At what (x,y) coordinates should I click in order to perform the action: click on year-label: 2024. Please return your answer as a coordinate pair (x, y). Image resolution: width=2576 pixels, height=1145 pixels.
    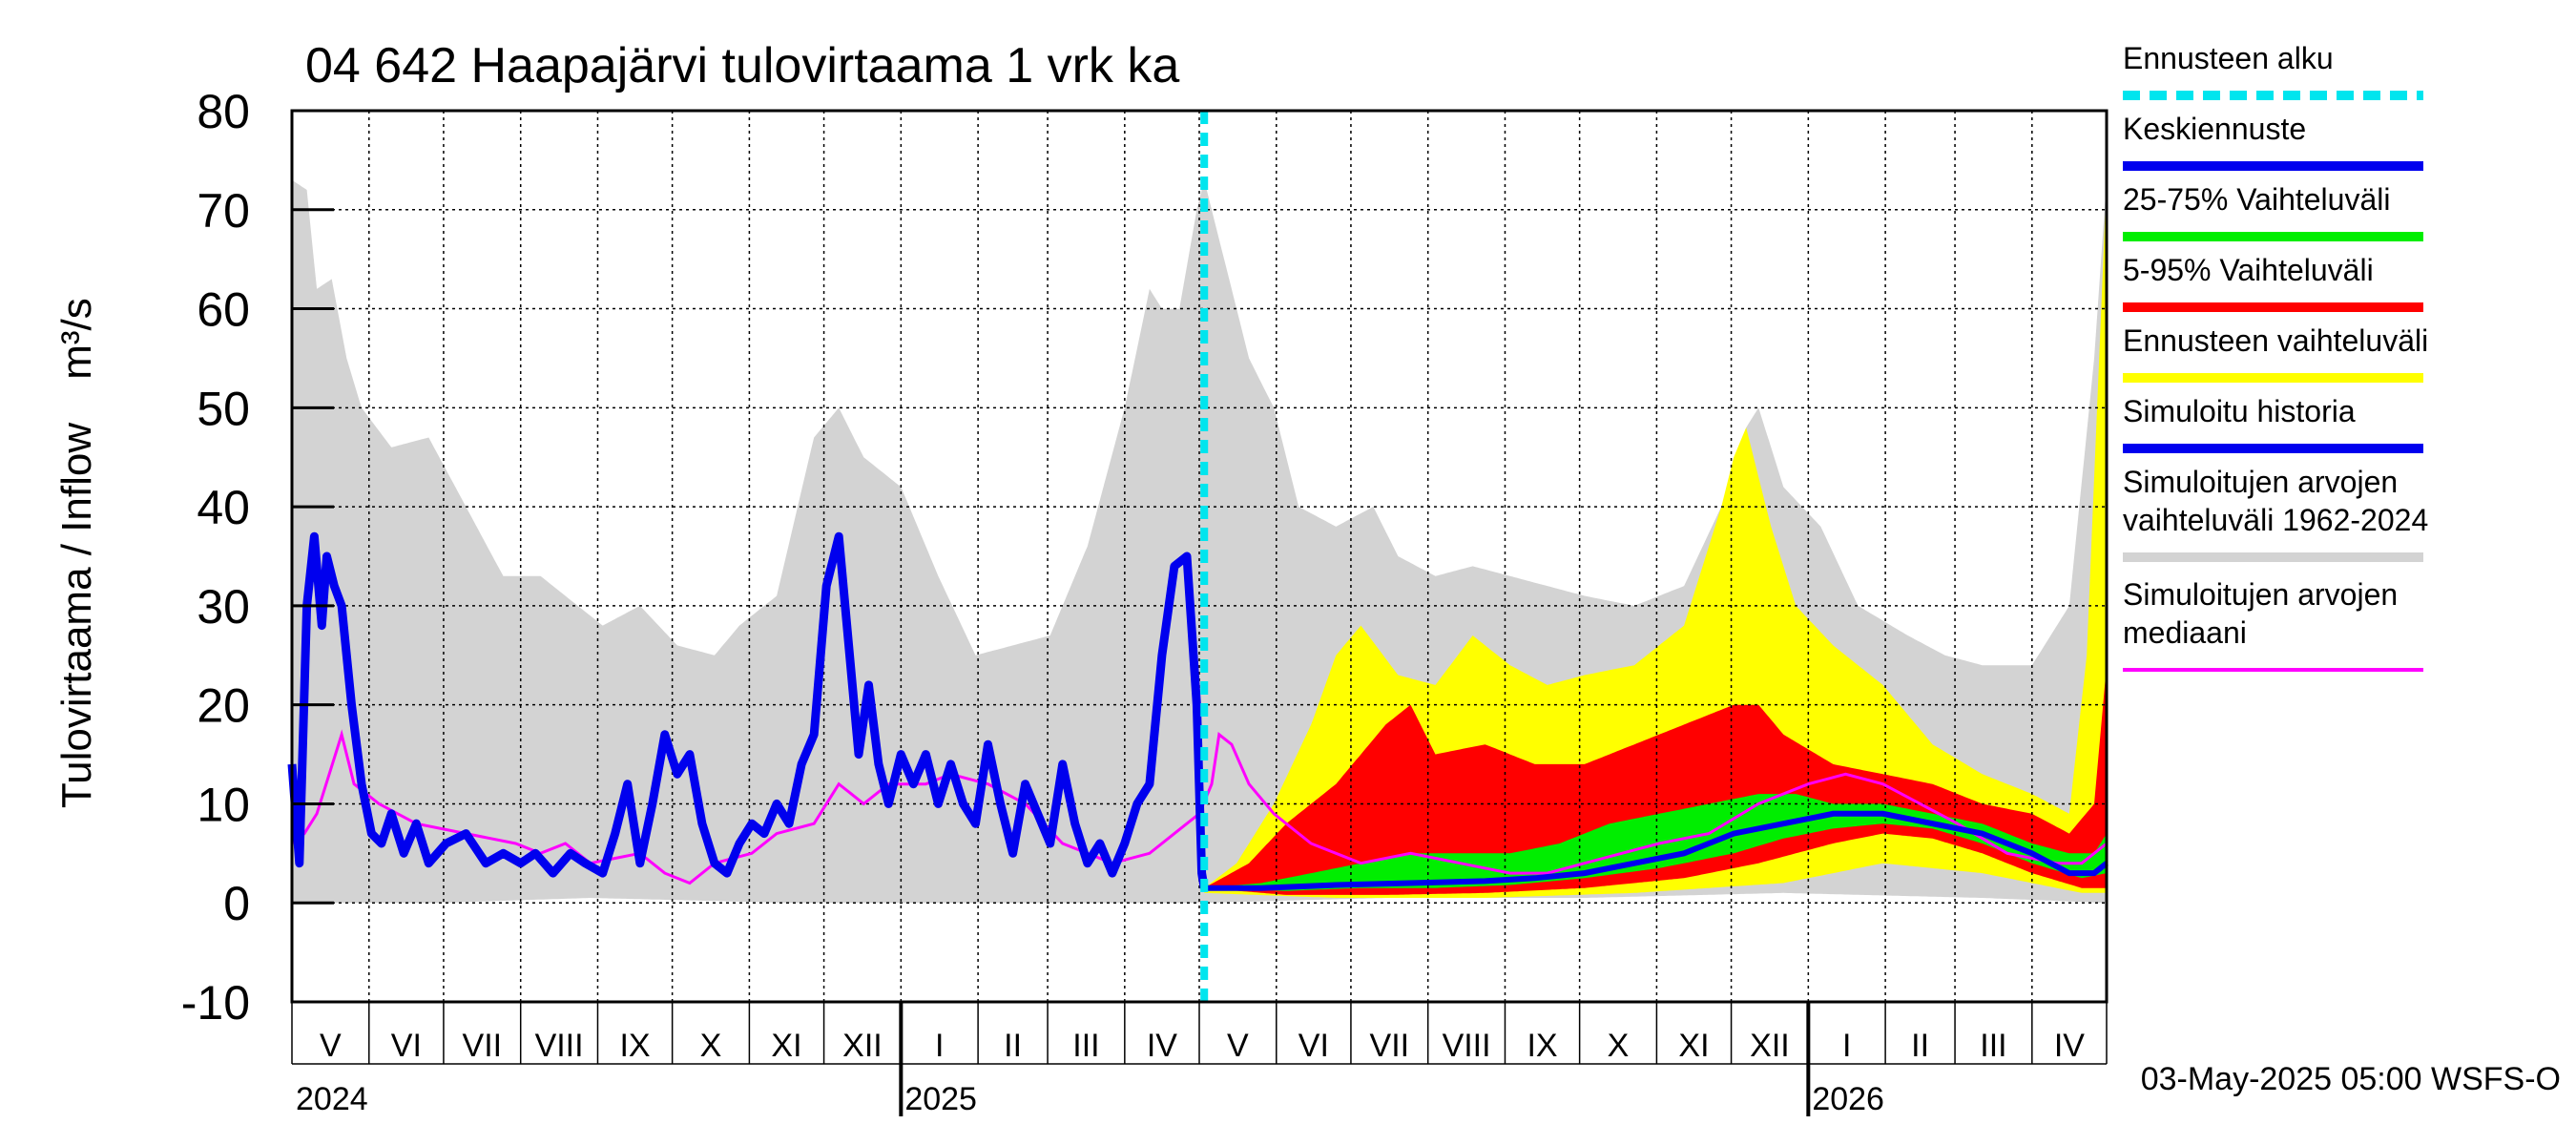
    Looking at the image, I should click on (332, 1099).